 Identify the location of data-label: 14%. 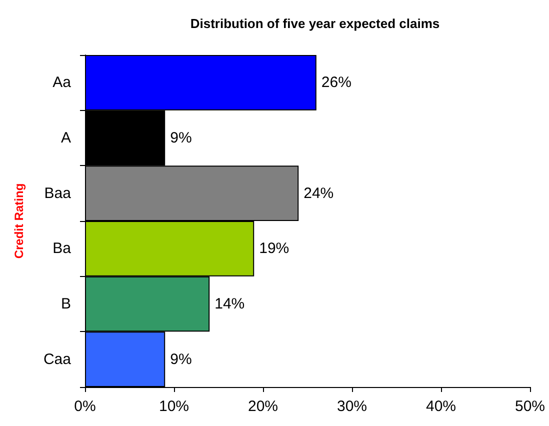
(229, 304).